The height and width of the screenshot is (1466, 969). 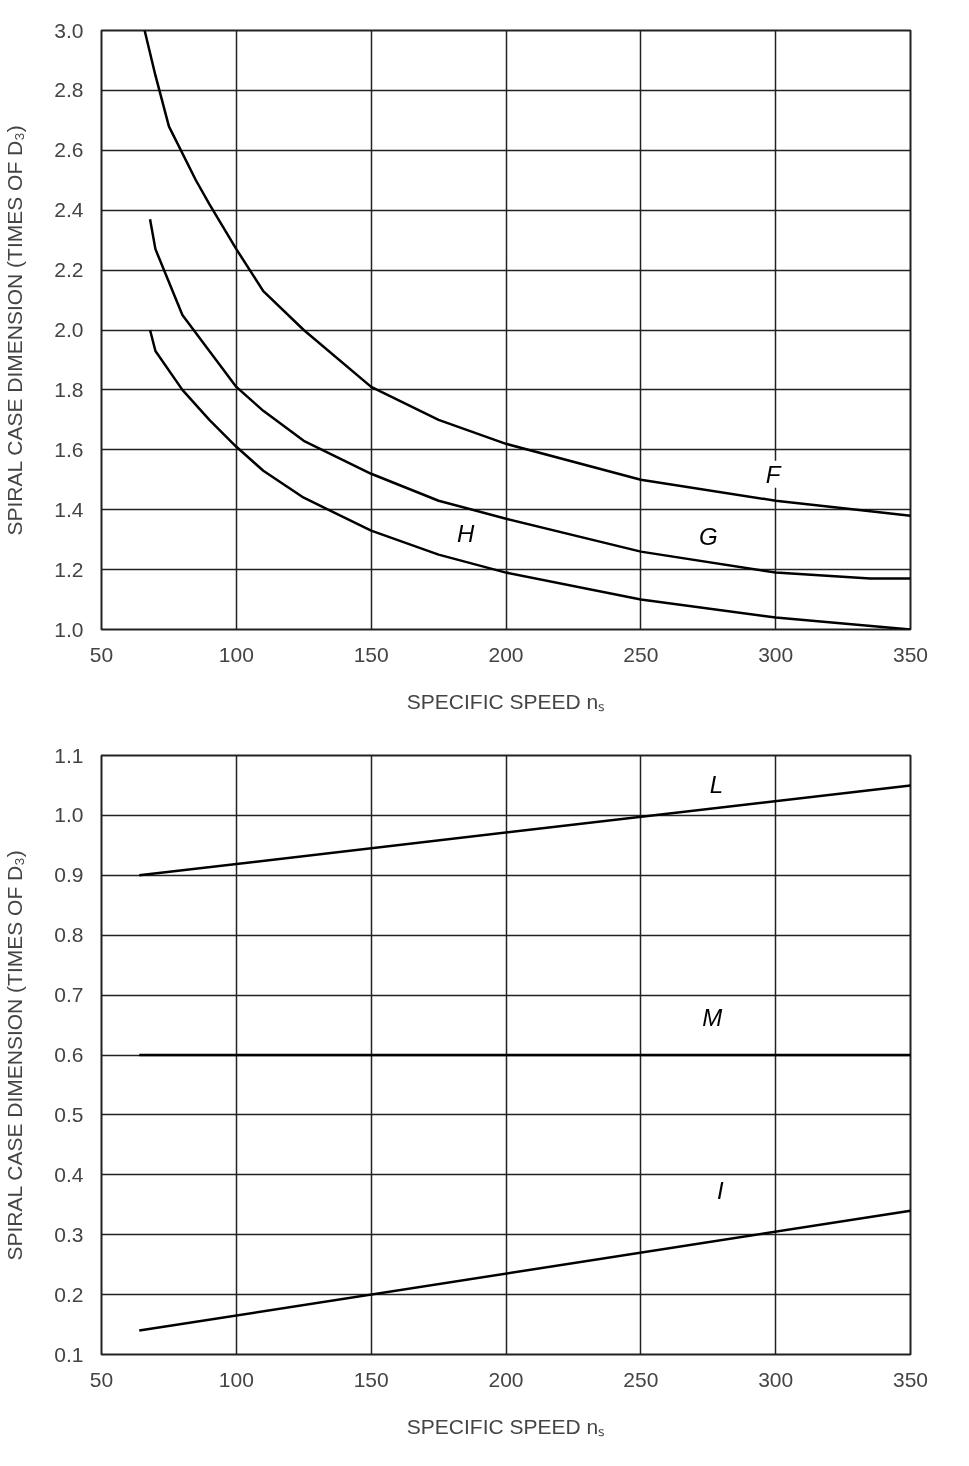 I want to click on y-tick-label: 2.2, so click(x=69, y=270).